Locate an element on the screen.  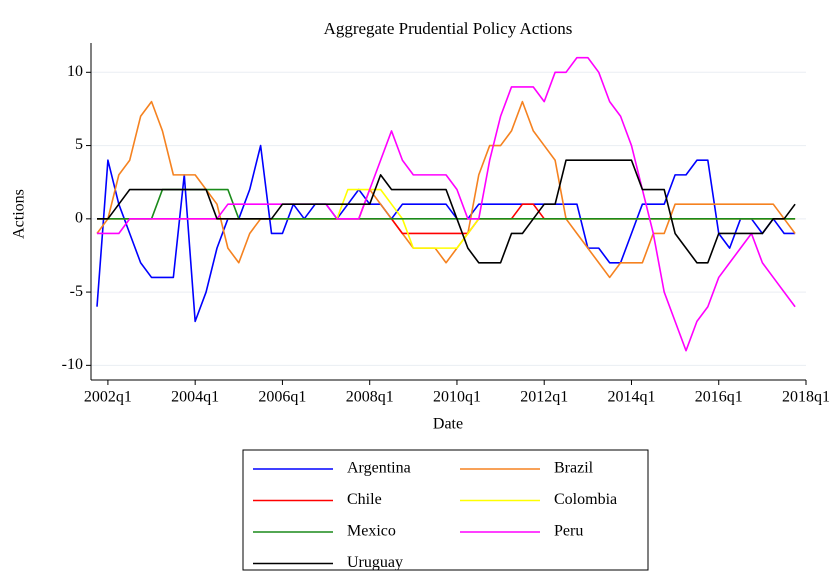
x-tick-label: 2018q1 is located at coordinates (806, 397).